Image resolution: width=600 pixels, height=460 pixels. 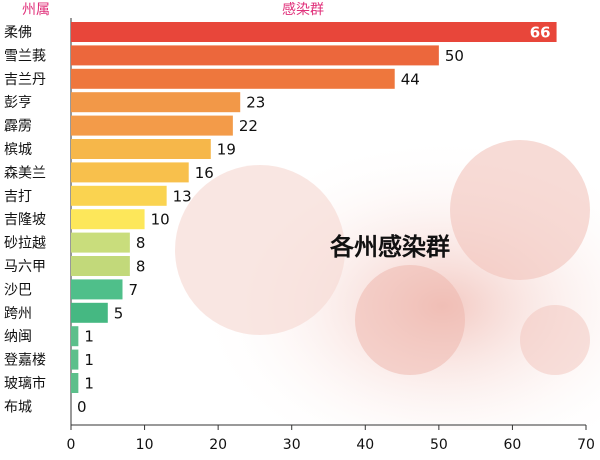 What do you see at coordinates (25, 80) in the screenshot?
I see `y-tick-label: 吉兰丹` at bounding box center [25, 80].